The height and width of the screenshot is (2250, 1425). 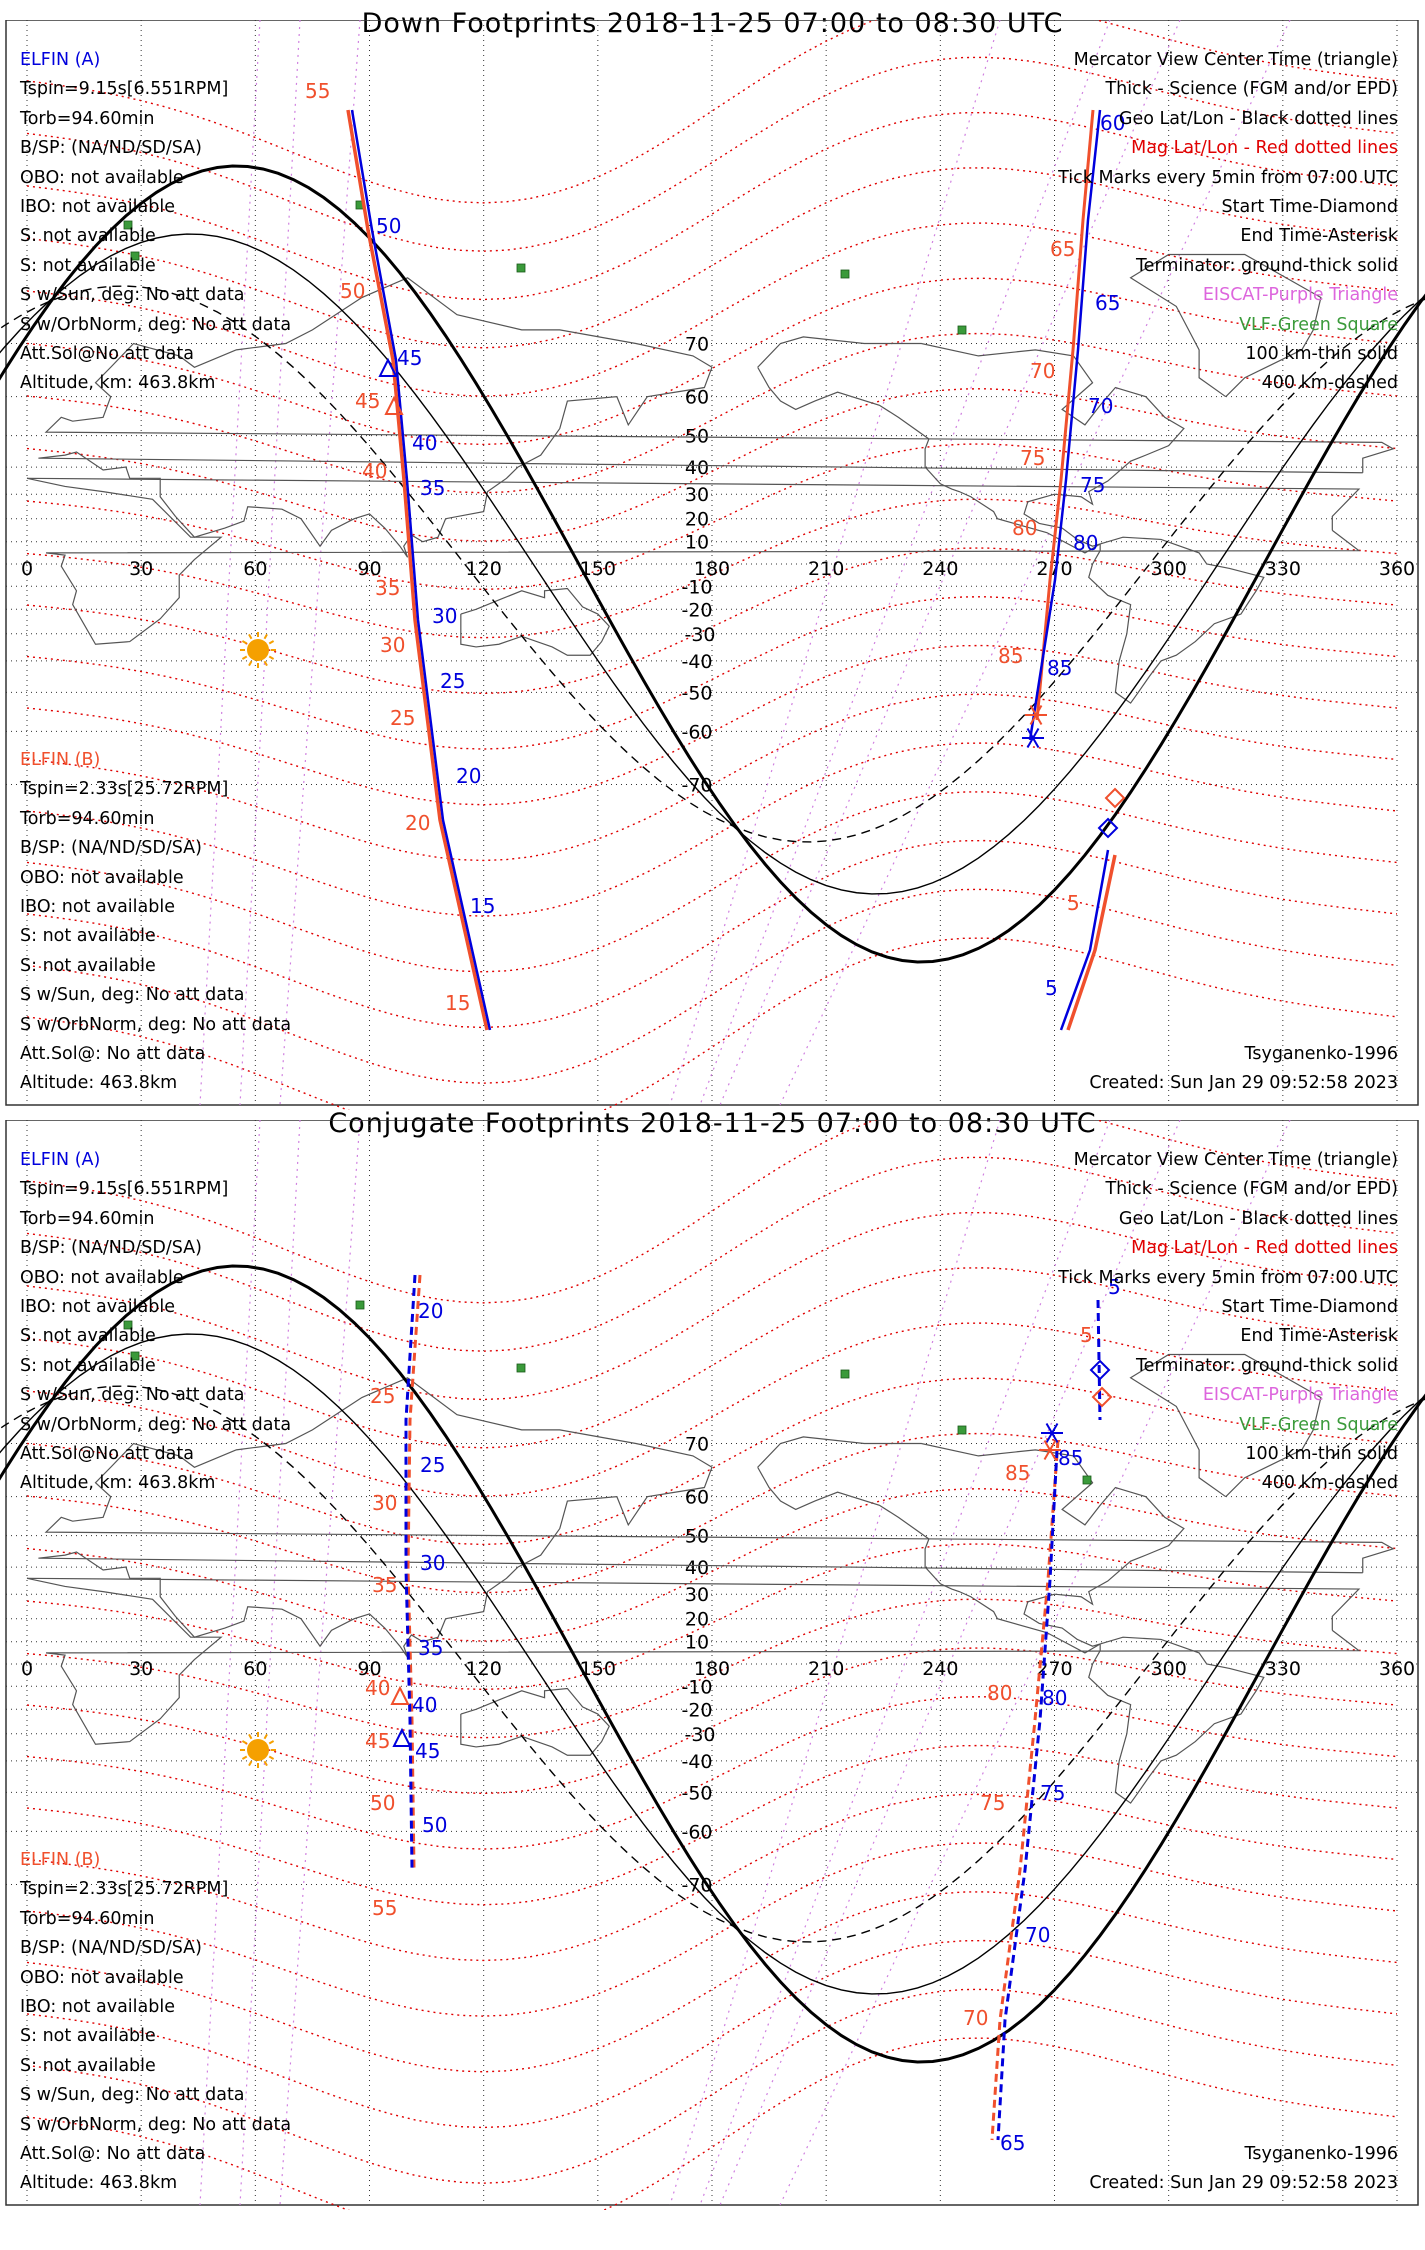 I want to click on info-line: Altitude, km: 463.8km, so click(x=118, y=383).